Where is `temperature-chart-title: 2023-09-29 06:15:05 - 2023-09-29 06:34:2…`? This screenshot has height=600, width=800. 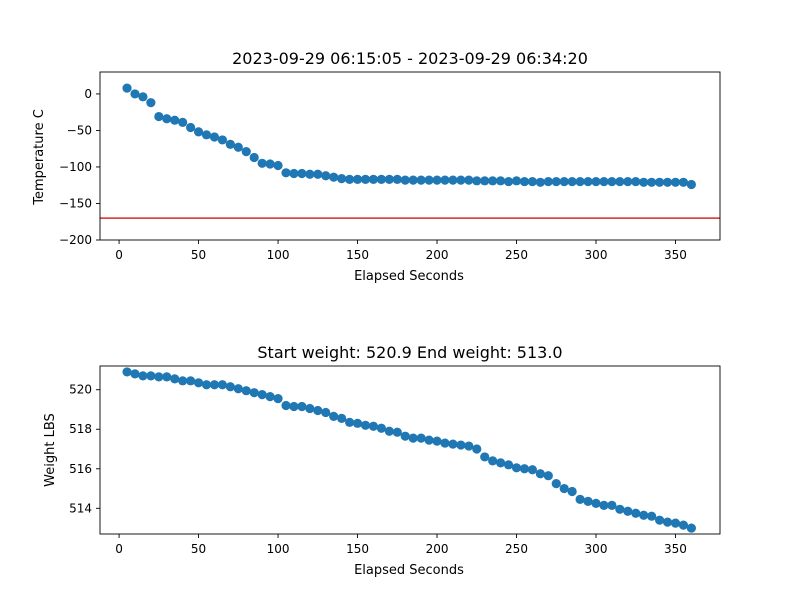 temperature-chart-title: 2023-09-29 06:15:05 - 2023-09-29 06:34:2… is located at coordinates (410, 58).